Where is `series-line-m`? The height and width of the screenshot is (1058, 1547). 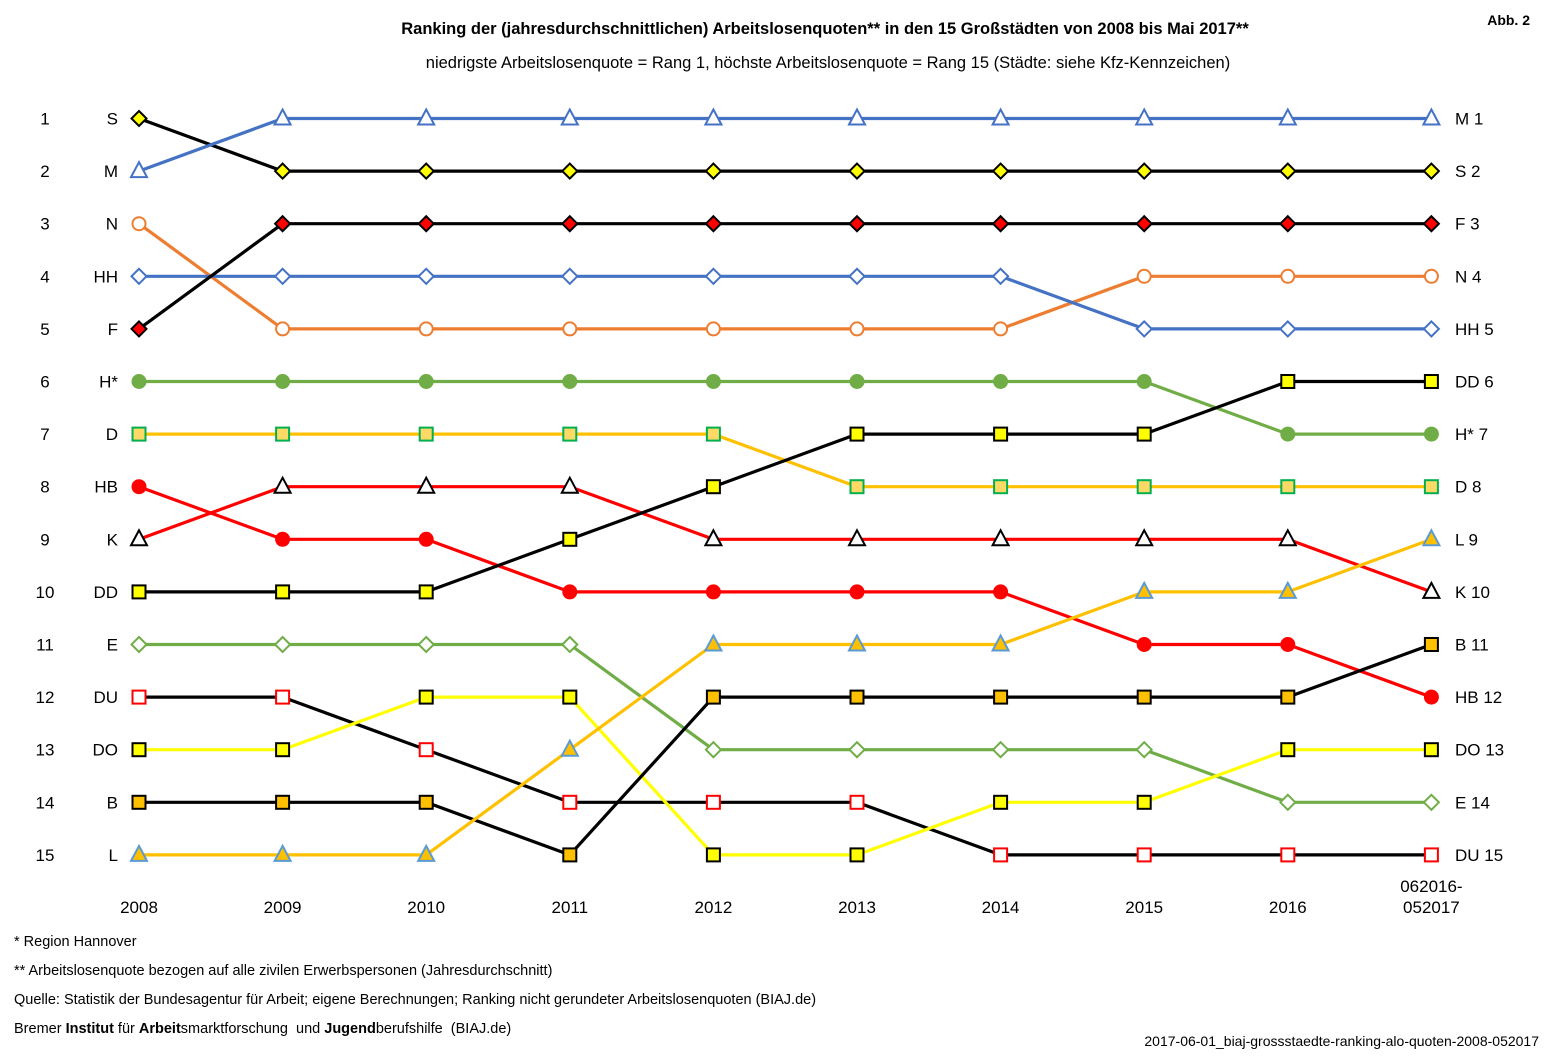 series-line-m is located at coordinates (785, 144).